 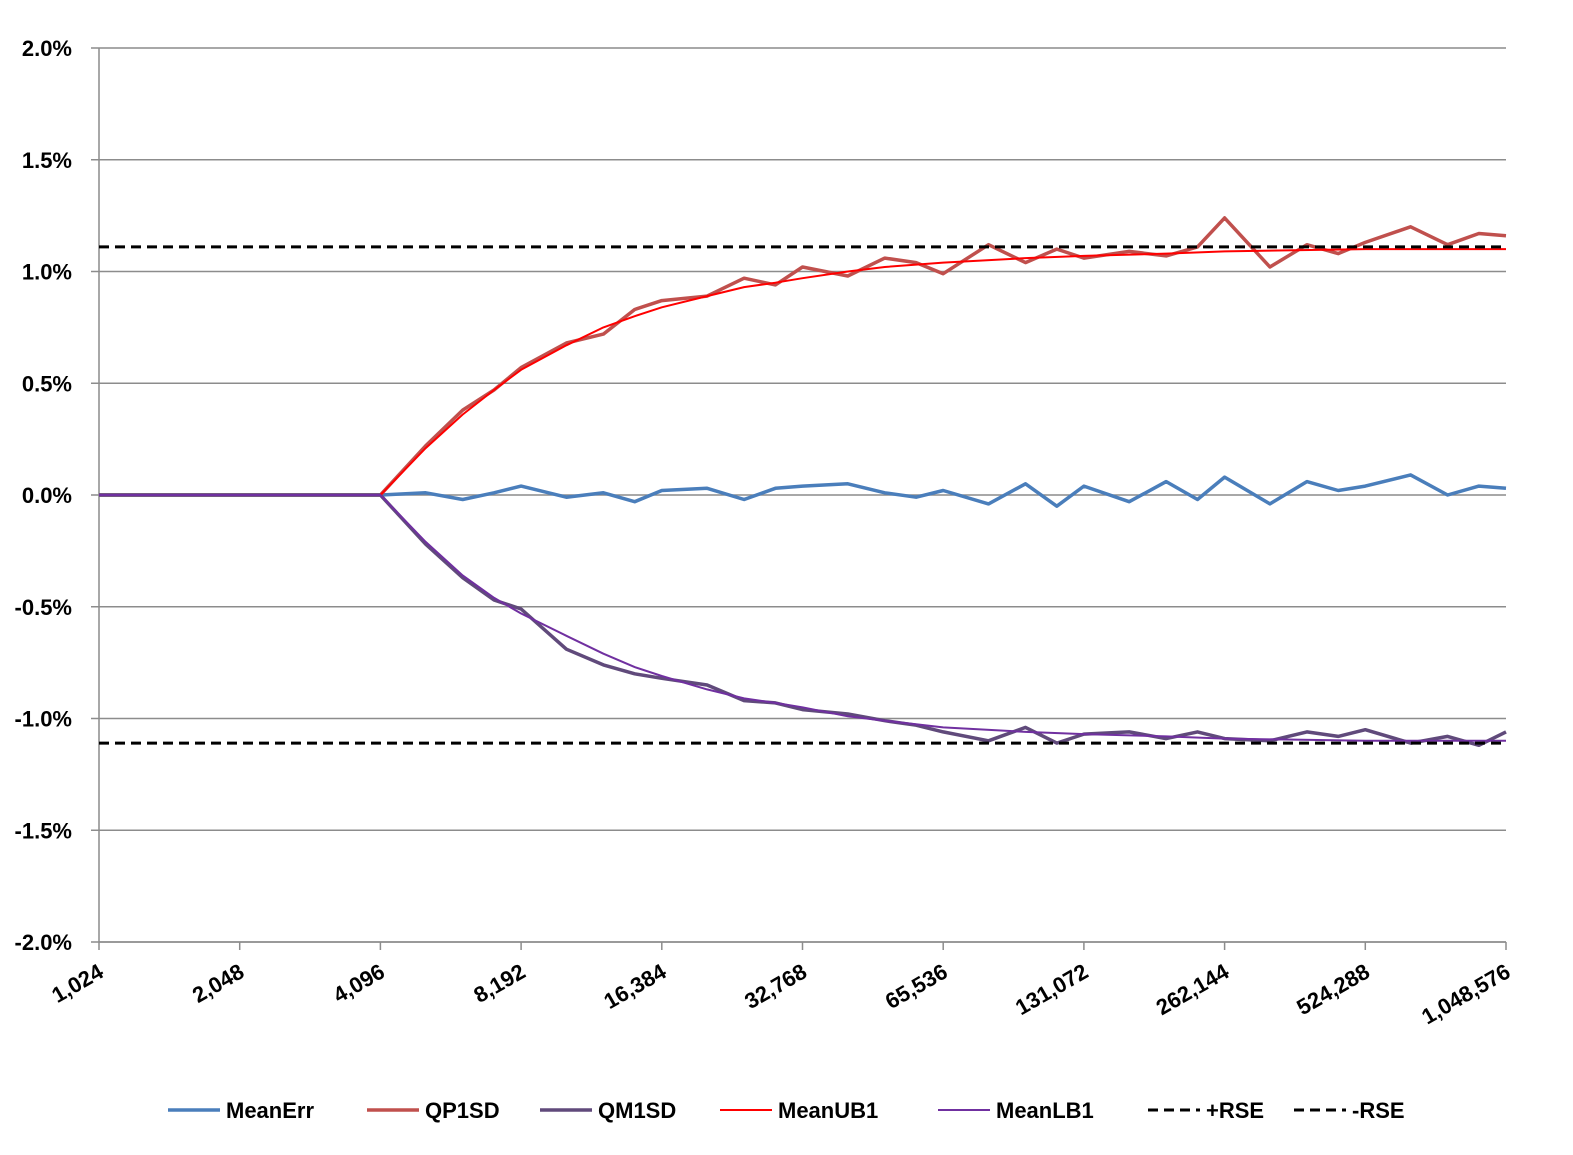 I want to click on x-tick-label: 65,536, so click(x=916, y=986).